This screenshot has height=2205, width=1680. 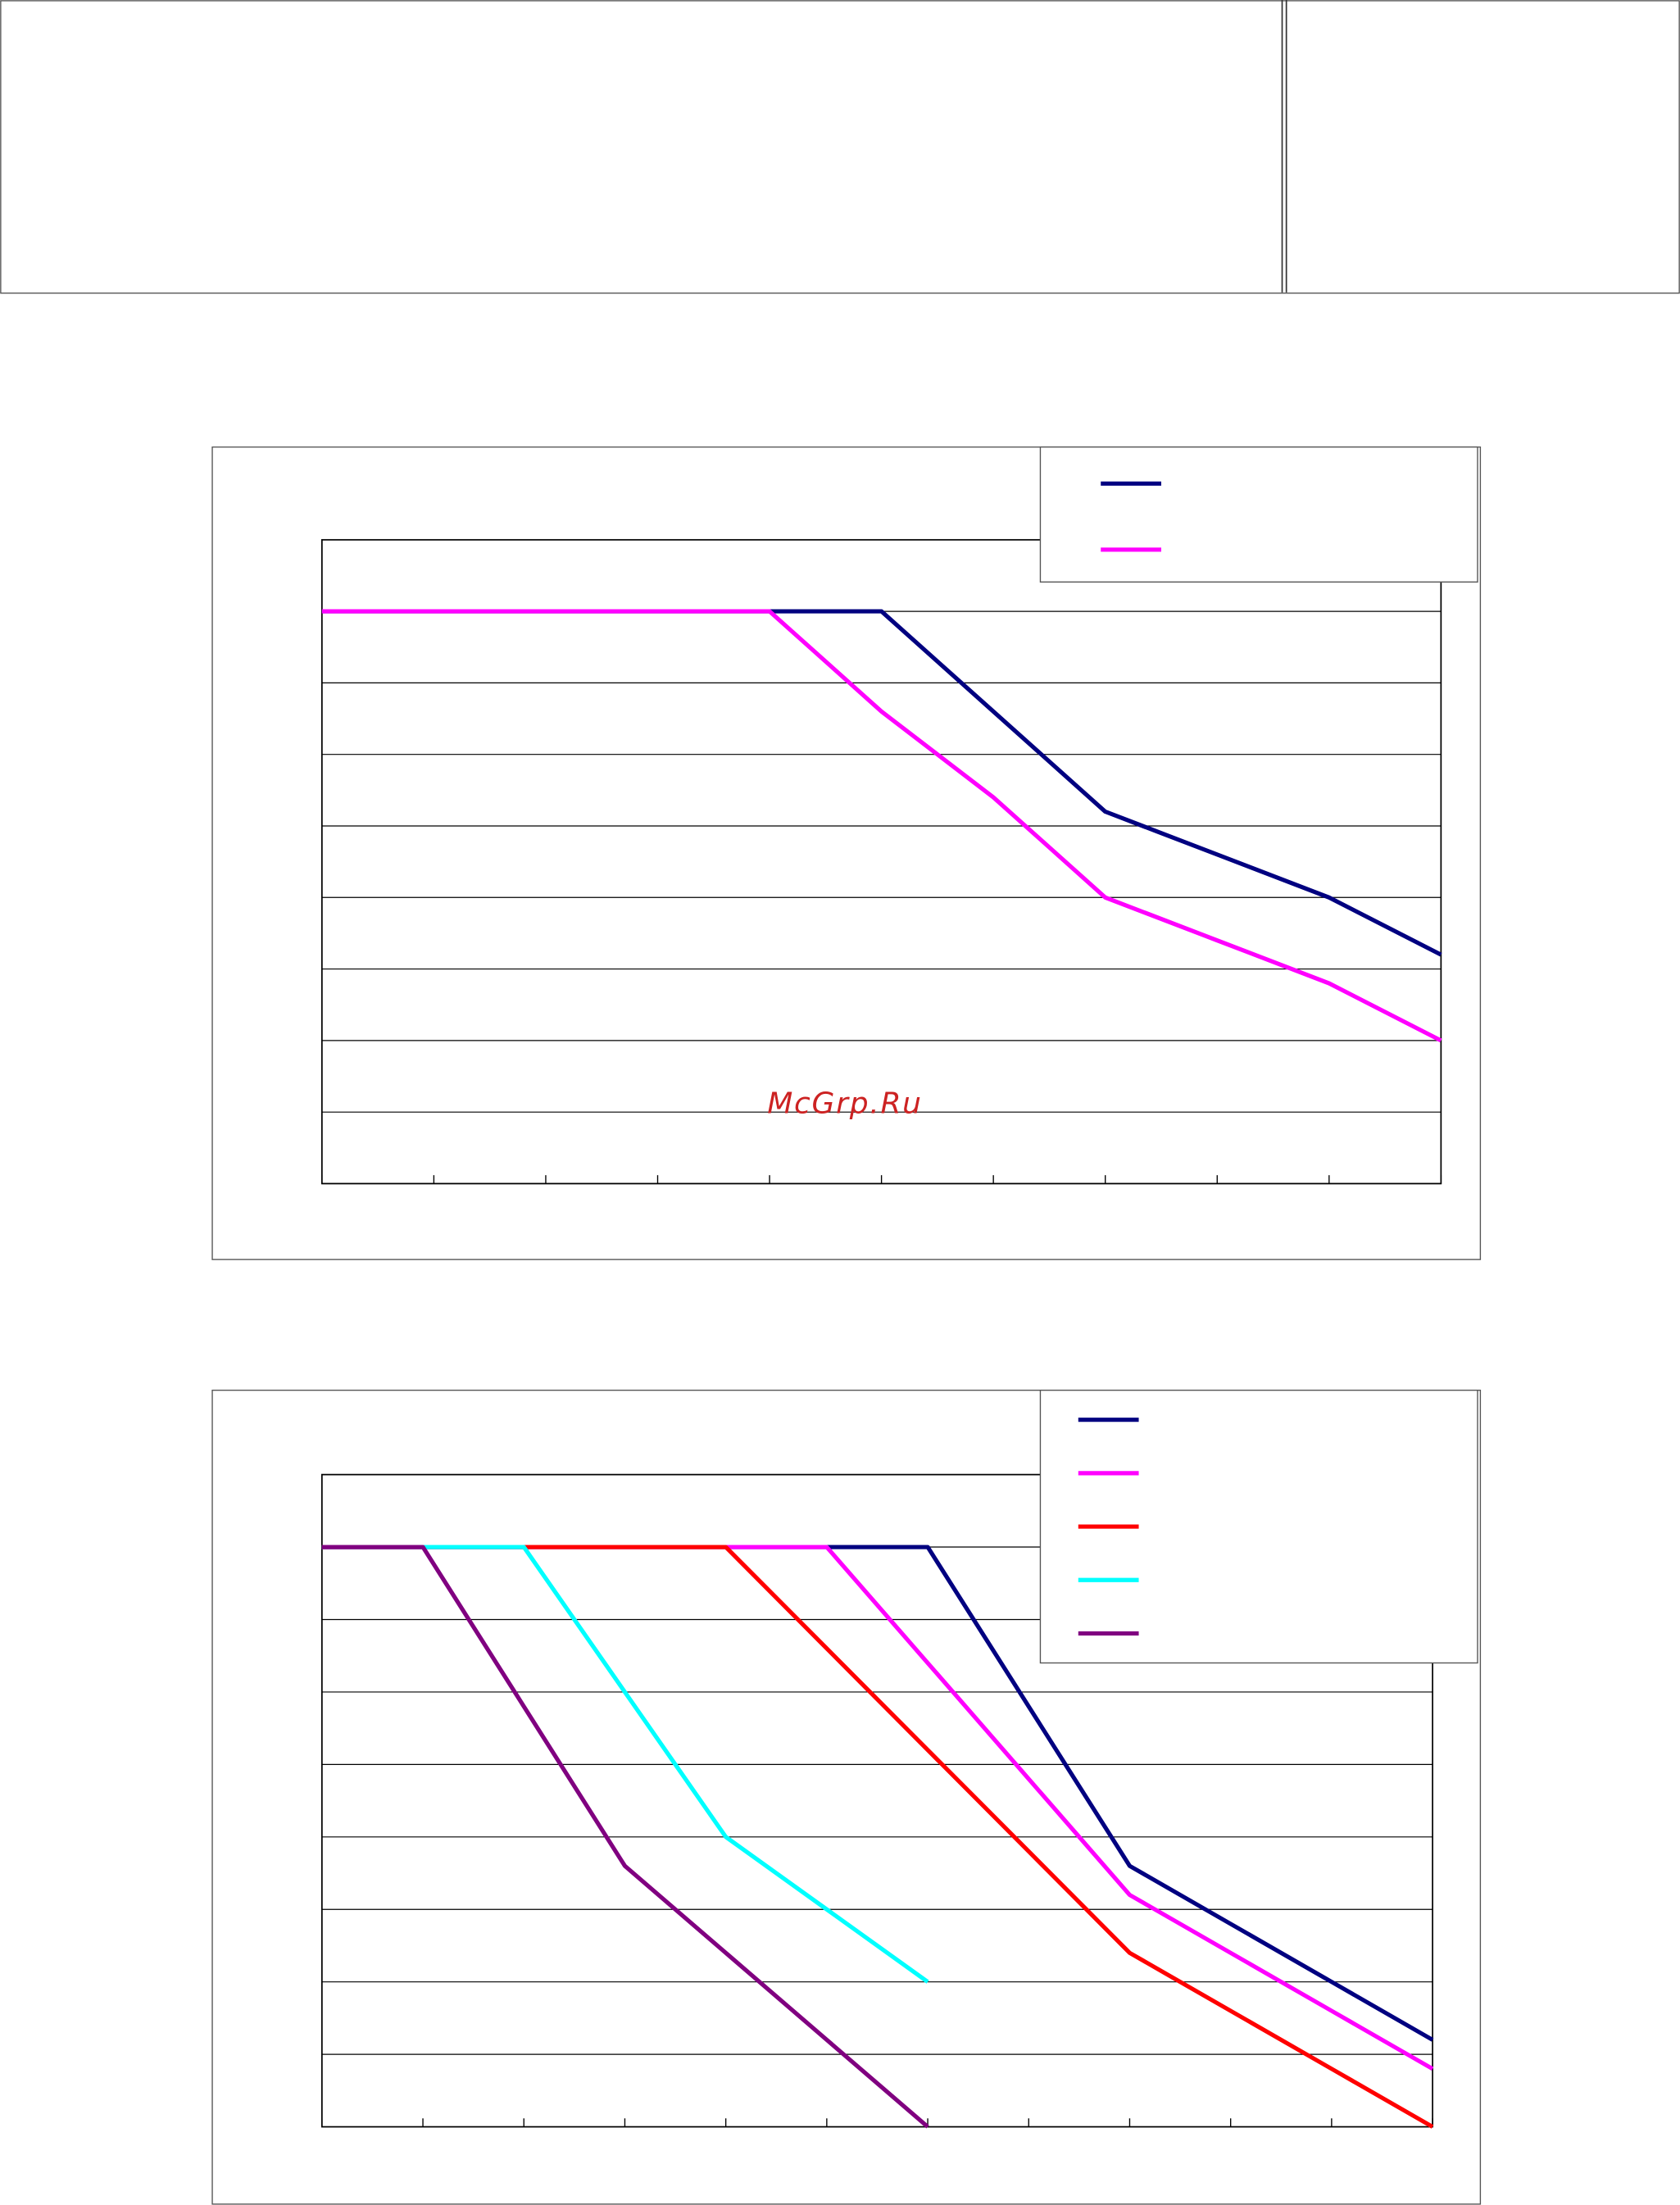 I want to click on legend-box, so click(x=1258, y=514).